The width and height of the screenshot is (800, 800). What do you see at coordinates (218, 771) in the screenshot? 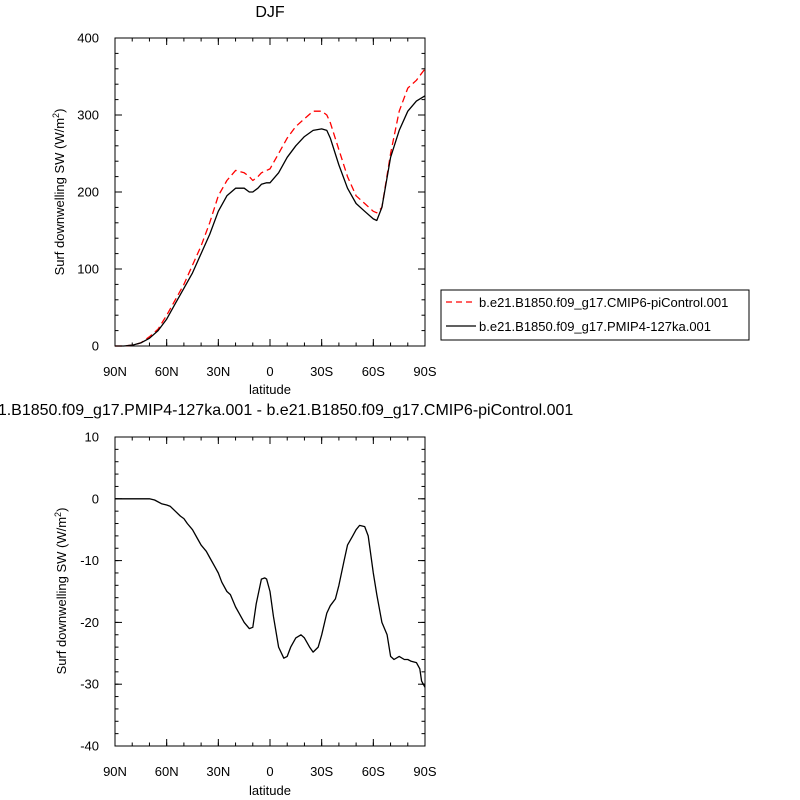
I see `bottom-x-tick-label: 30N` at bounding box center [218, 771].